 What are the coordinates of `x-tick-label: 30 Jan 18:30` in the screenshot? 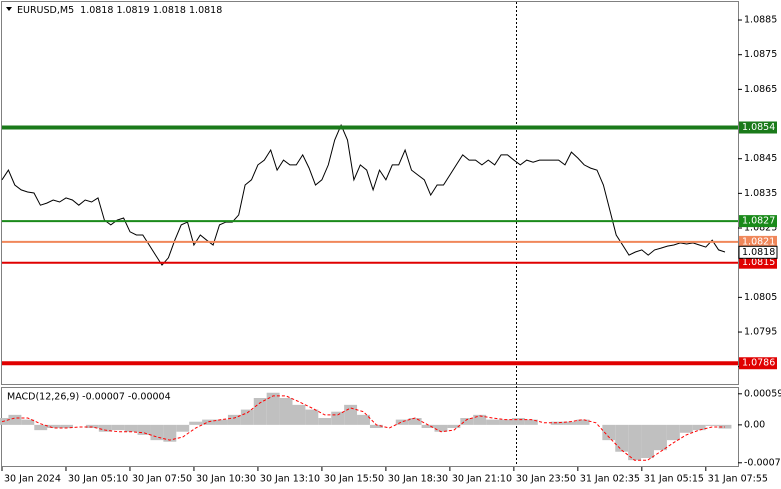 It's located at (418, 479).